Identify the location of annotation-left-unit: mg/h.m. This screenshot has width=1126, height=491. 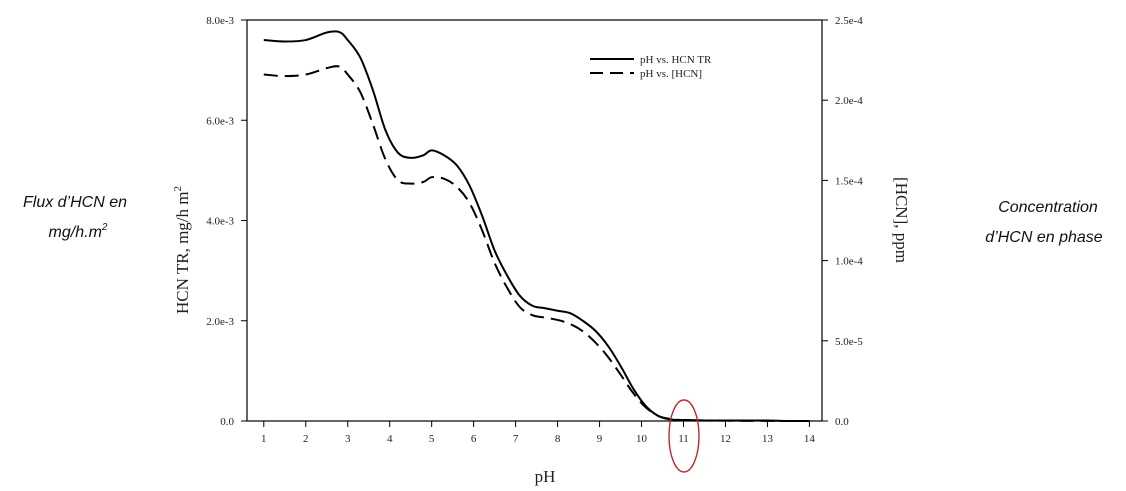
(75, 232).